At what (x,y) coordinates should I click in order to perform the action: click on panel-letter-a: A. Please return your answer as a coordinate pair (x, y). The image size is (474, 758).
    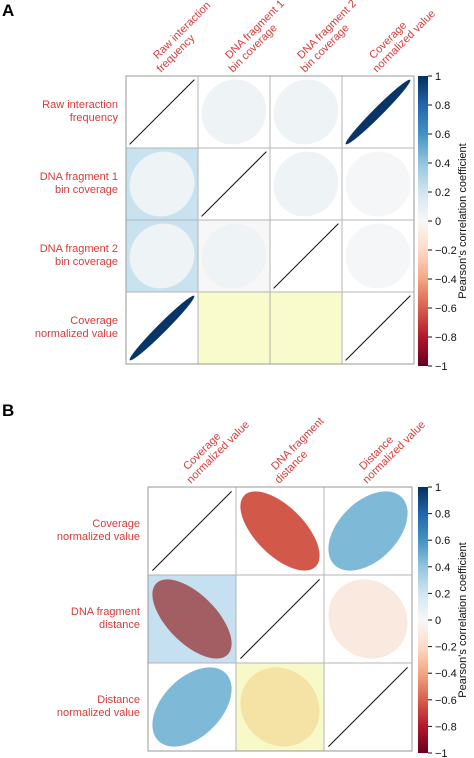
    Looking at the image, I should click on (8, 10).